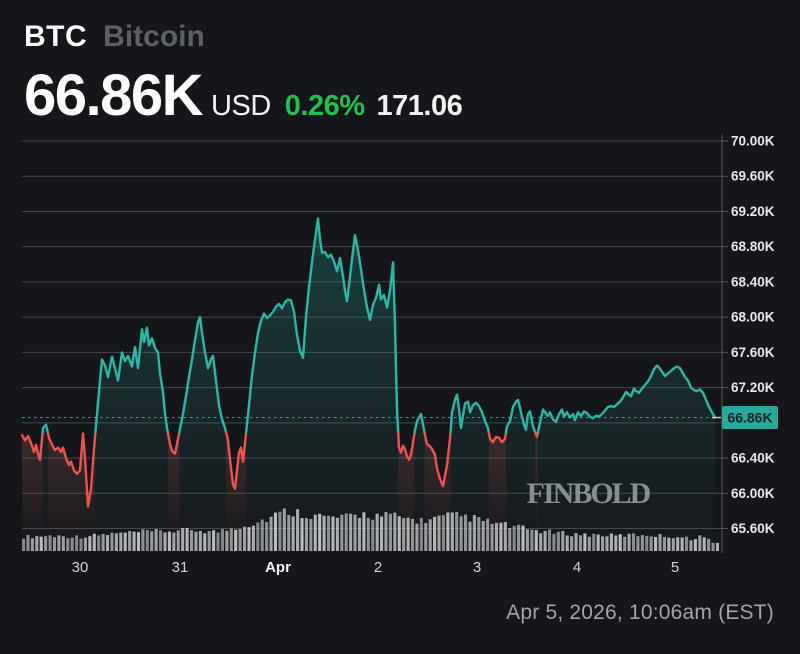 The width and height of the screenshot is (800, 654). What do you see at coordinates (753, 387) in the screenshot?
I see `y-axis-label: 67.20K` at bounding box center [753, 387].